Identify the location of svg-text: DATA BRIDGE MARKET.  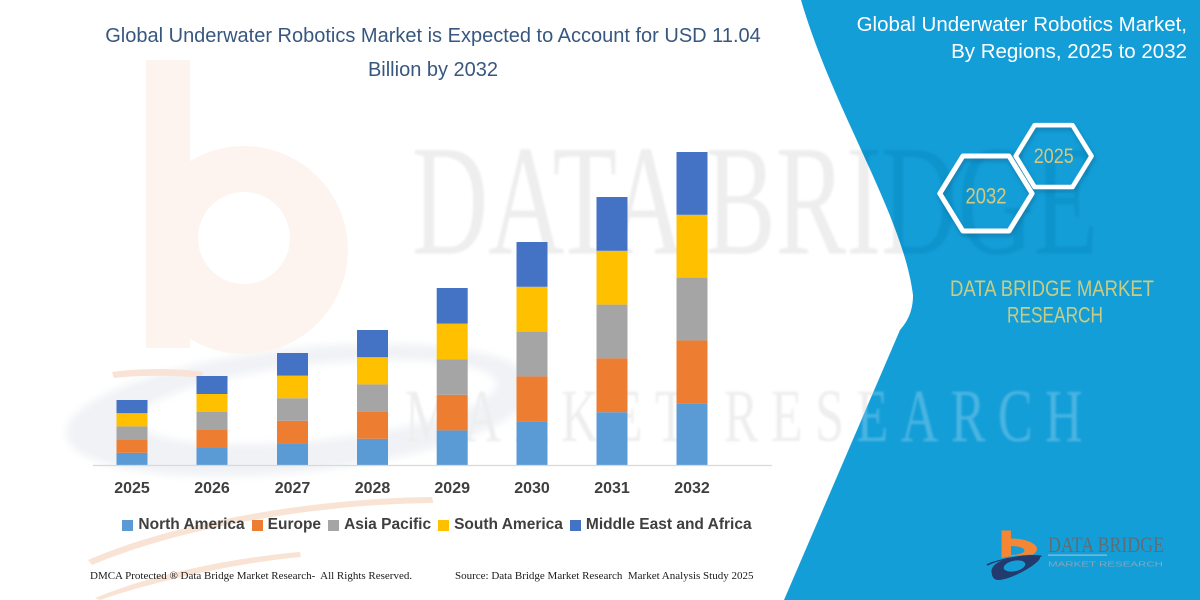
(1052, 288).